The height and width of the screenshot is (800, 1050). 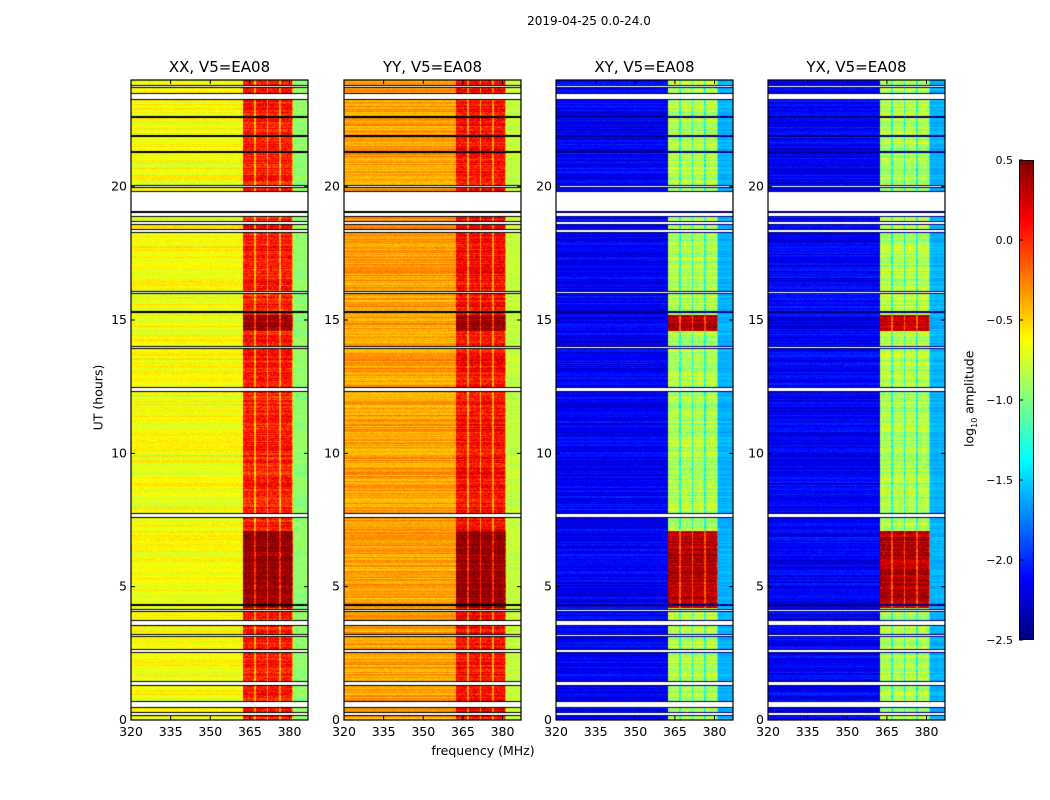 I want to click on heatmap-xy, so click(x=644, y=400).